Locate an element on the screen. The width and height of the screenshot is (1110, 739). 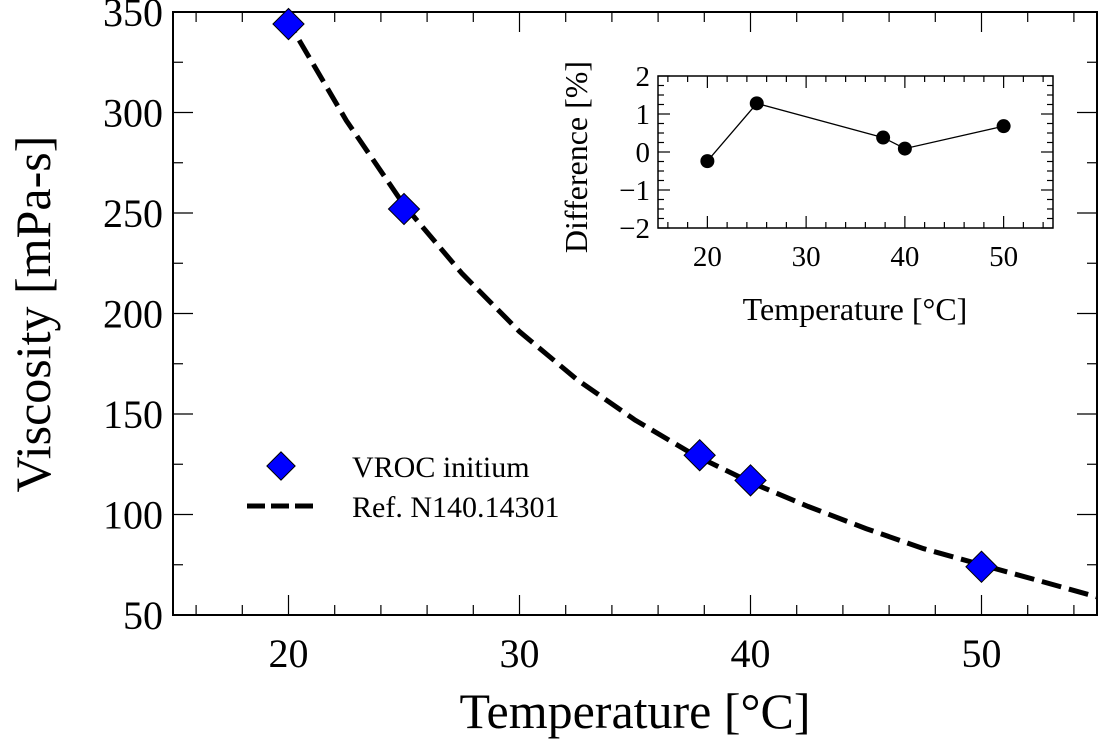
main-x-tick-label: 20 is located at coordinates (289, 653).